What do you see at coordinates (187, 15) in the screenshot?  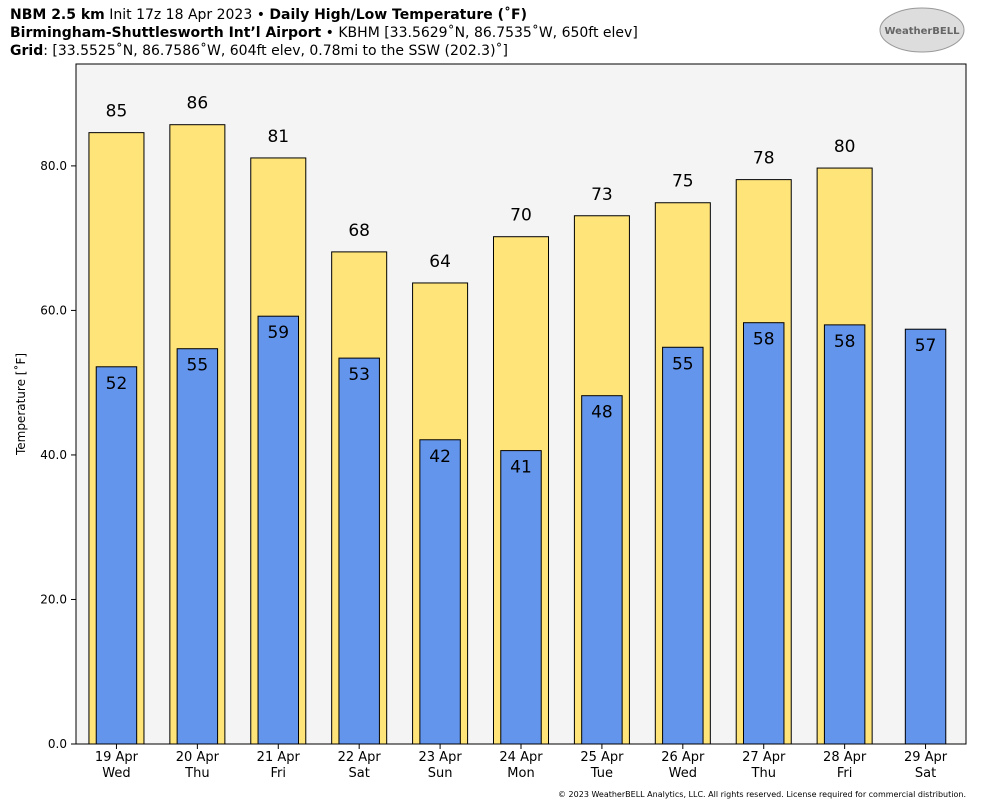 I see `header-text: Init 17z 18 Apr 2023 •` at bounding box center [187, 15].